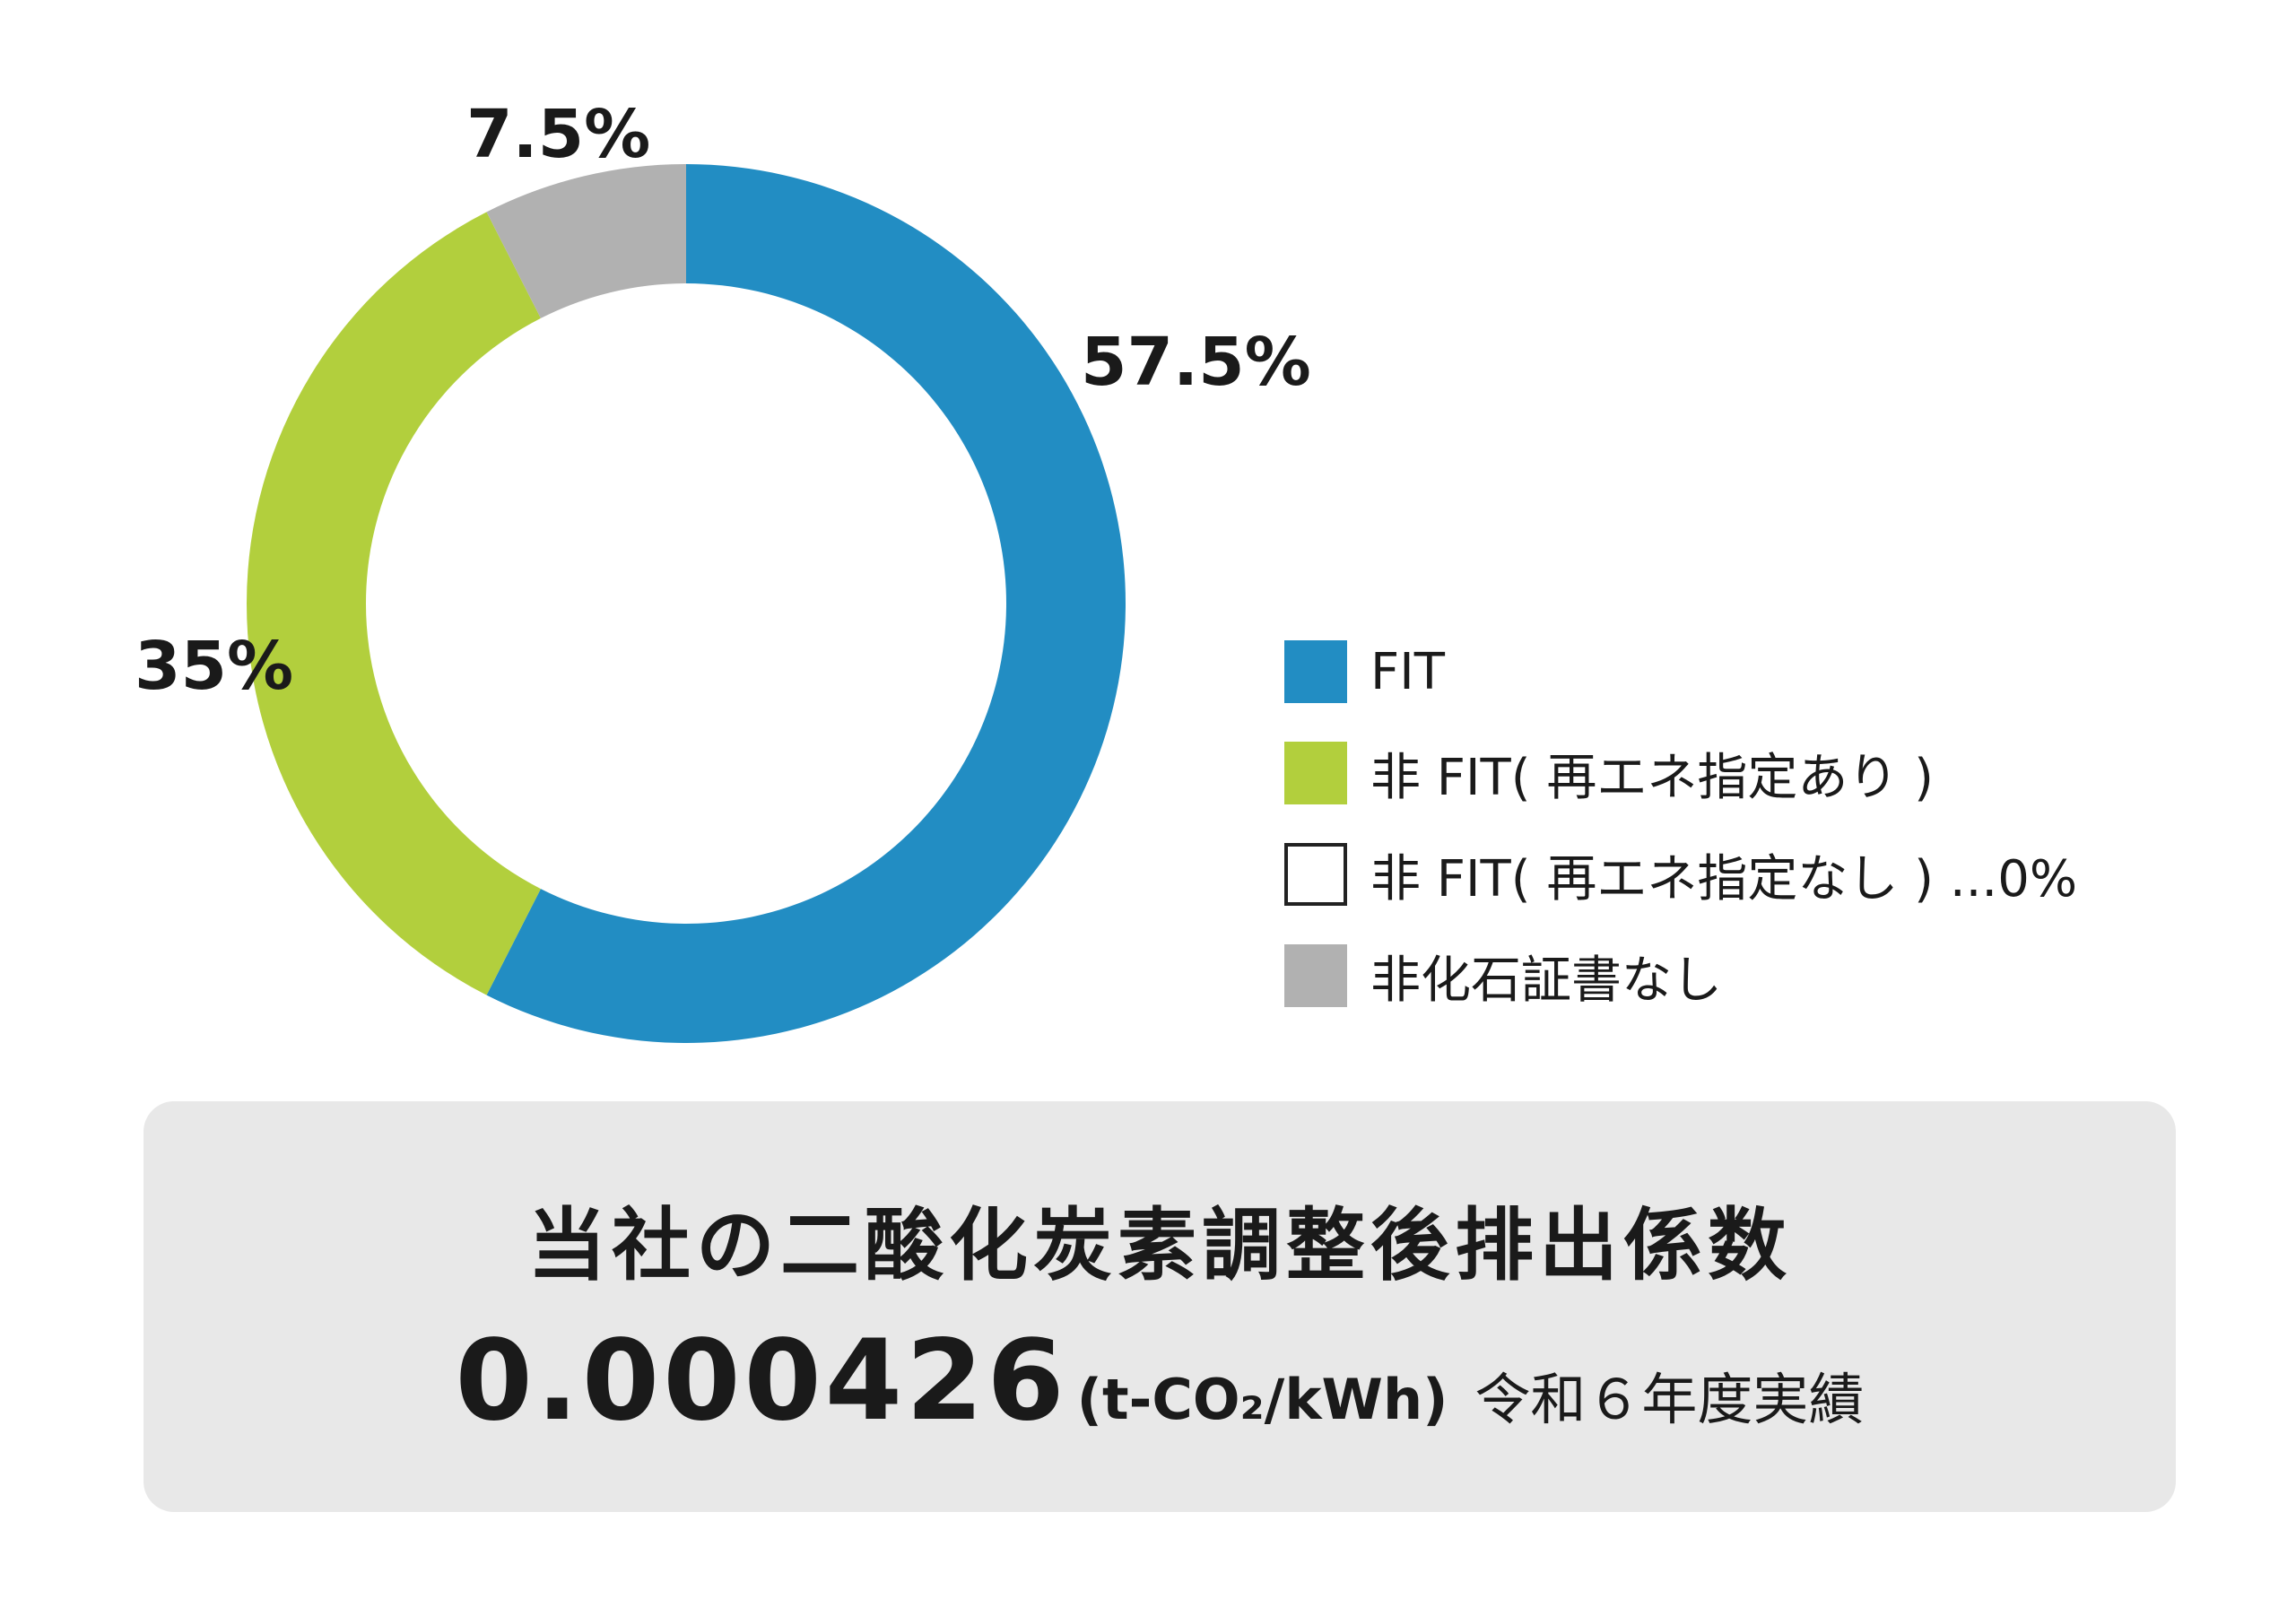 Image resolution: width=2296 pixels, height=1599 pixels. Describe the element at coordinates (1652, 777) in the screenshot. I see `legend-label: 非 FIT( 再エネ指定あり )` at that location.